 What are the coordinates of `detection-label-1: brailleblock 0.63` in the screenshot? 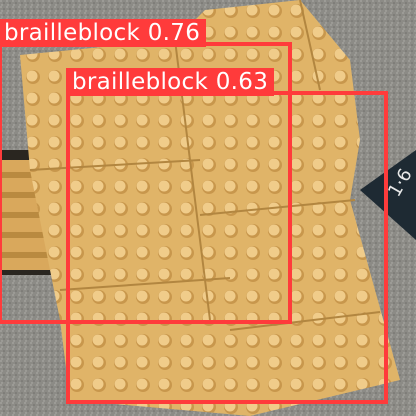 It's located at (170, 82).